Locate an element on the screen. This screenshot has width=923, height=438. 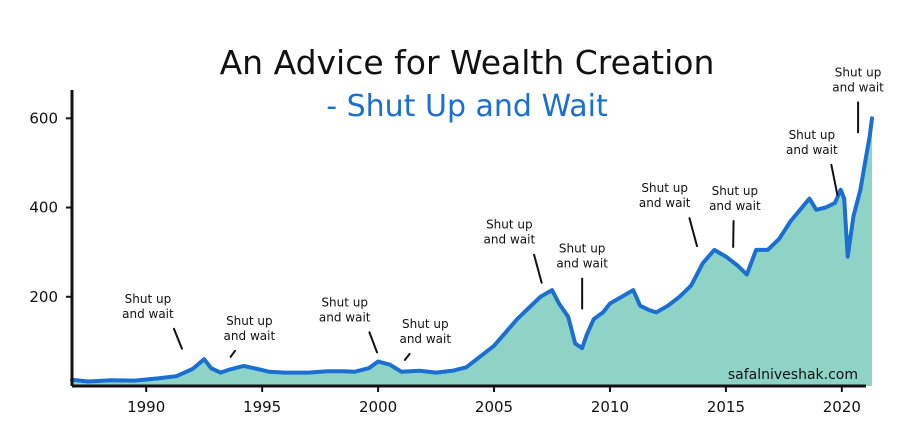
y-tick-label: 600 is located at coordinates (43, 118).